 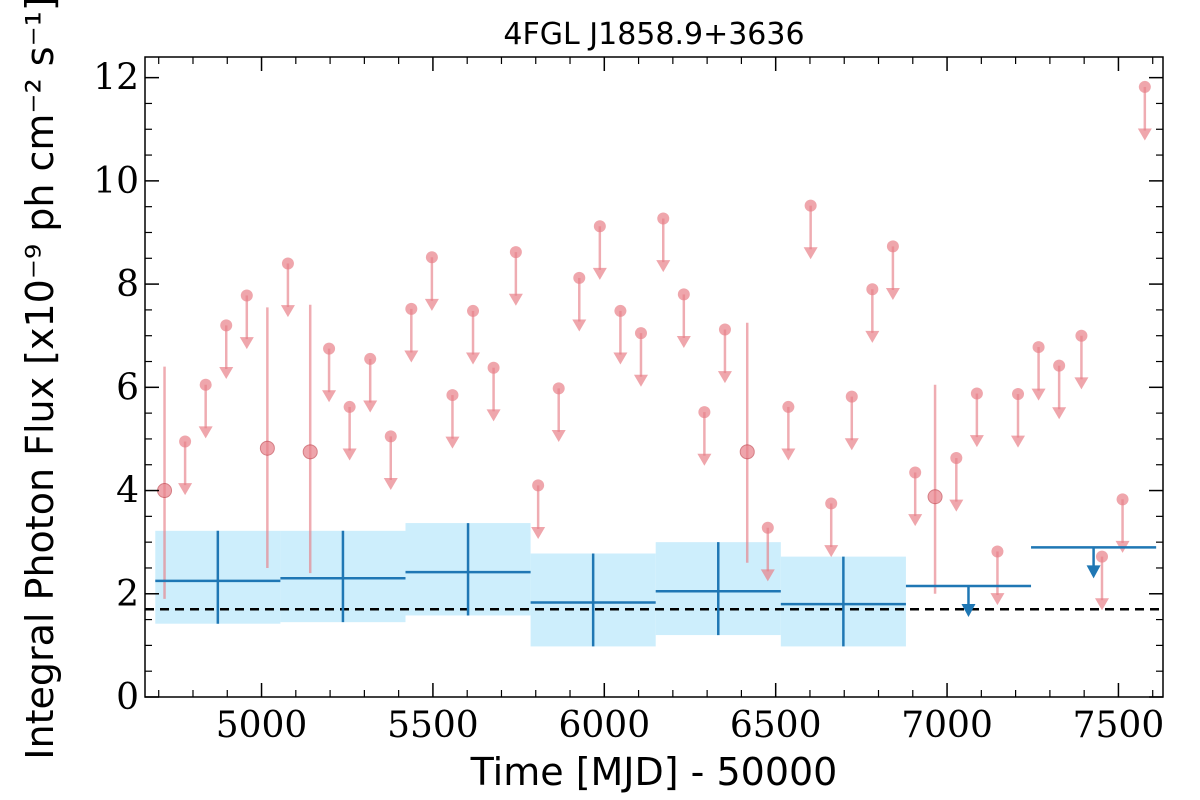 What do you see at coordinates (116, 78) in the screenshot?
I see `y-tick-label: 12` at bounding box center [116, 78].